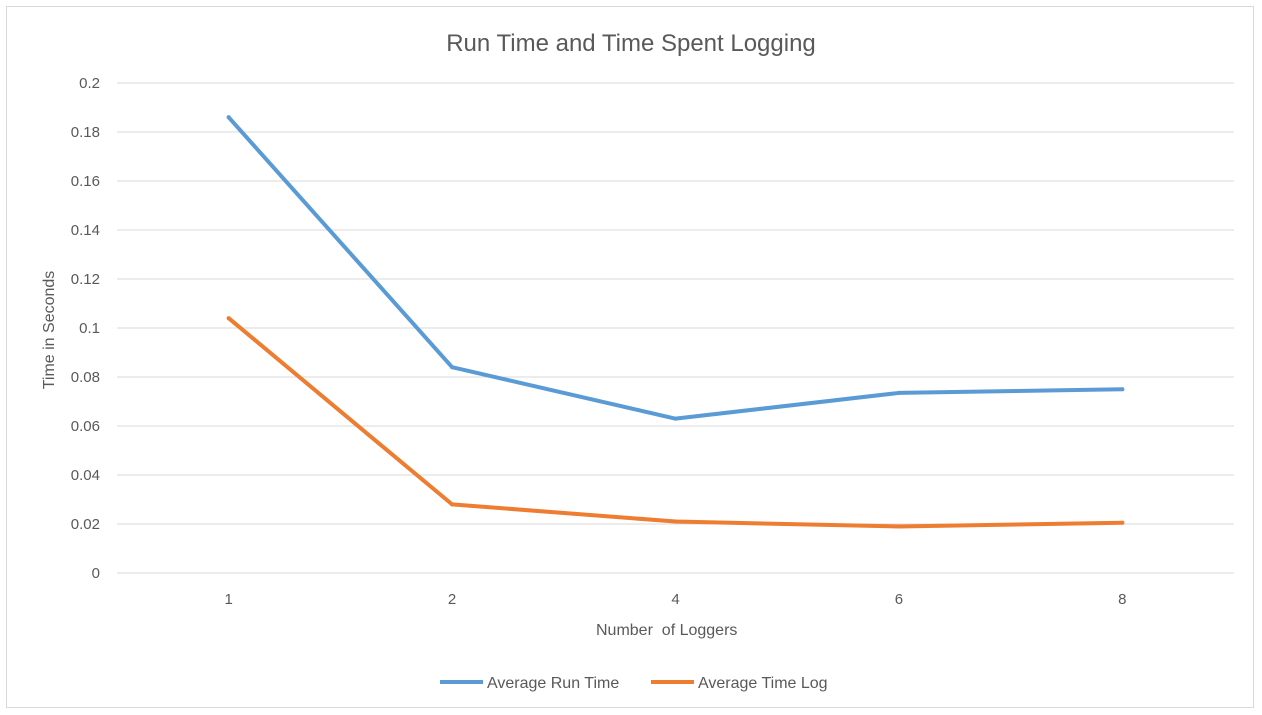 Image resolution: width=1262 pixels, height=715 pixels. I want to click on x-axis-title: Number of Loggers, so click(666, 630).